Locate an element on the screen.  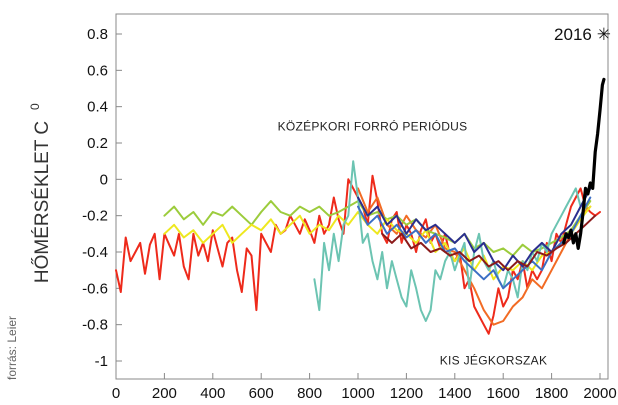
y-axis-label-superscript: 0 is located at coordinates (35, 106).